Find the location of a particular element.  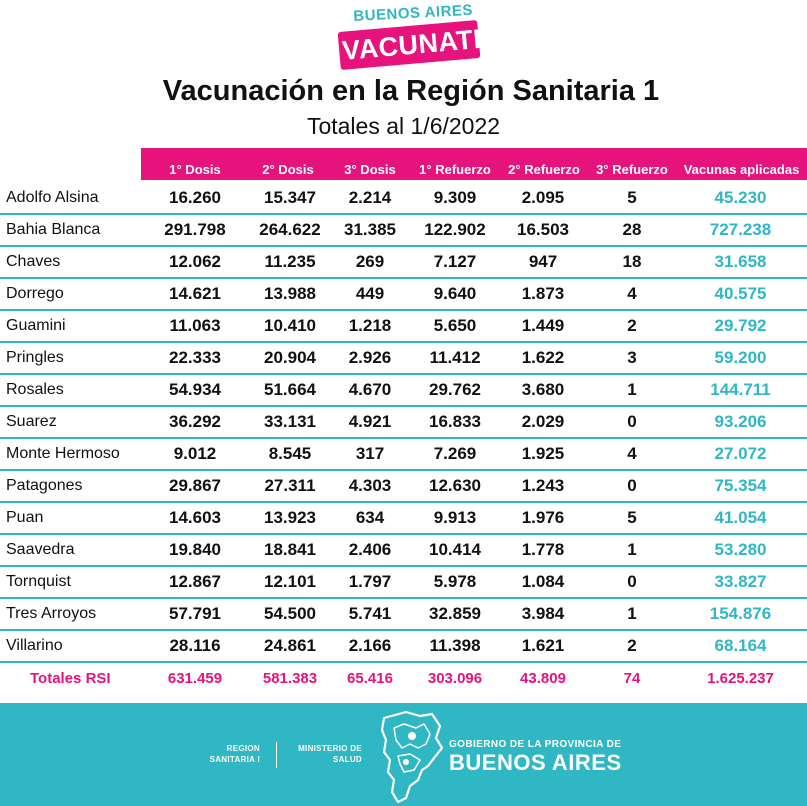

cell-r2: 3.984 is located at coordinates (543, 613).